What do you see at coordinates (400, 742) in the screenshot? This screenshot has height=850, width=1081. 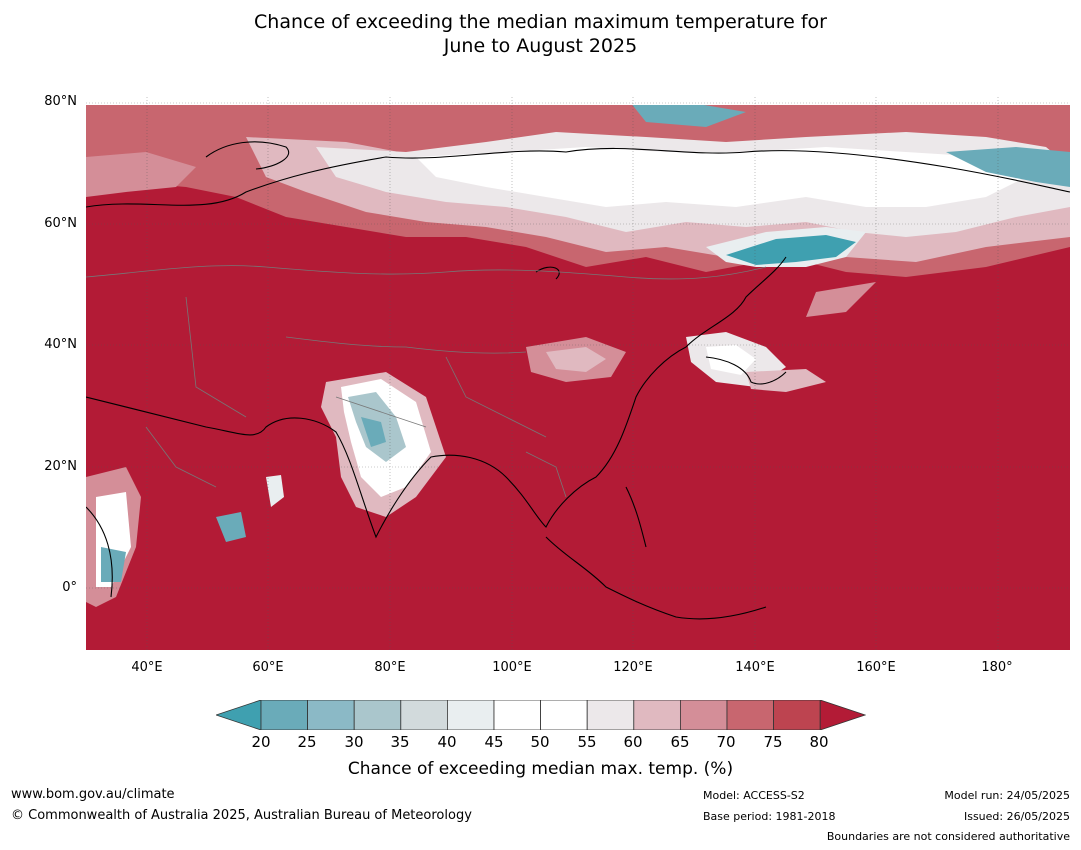 I see `colorbar-tick: 35` at bounding box center [400, 742].